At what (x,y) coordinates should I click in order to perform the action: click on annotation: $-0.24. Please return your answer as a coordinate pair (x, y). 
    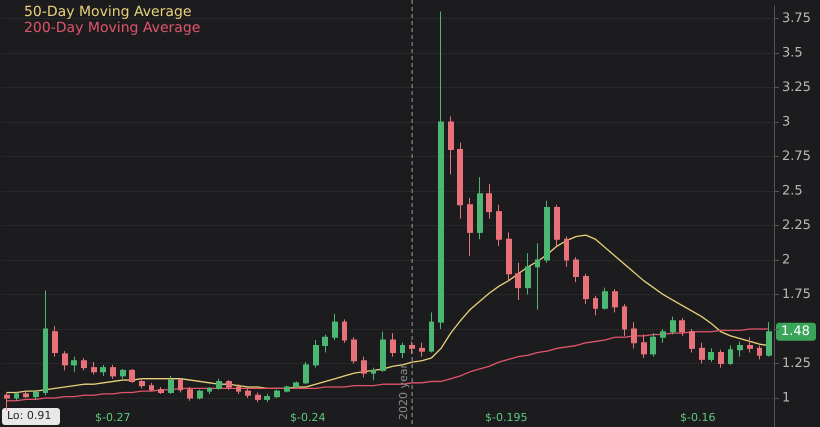
    Looking at the image, I should click on (308, 417).